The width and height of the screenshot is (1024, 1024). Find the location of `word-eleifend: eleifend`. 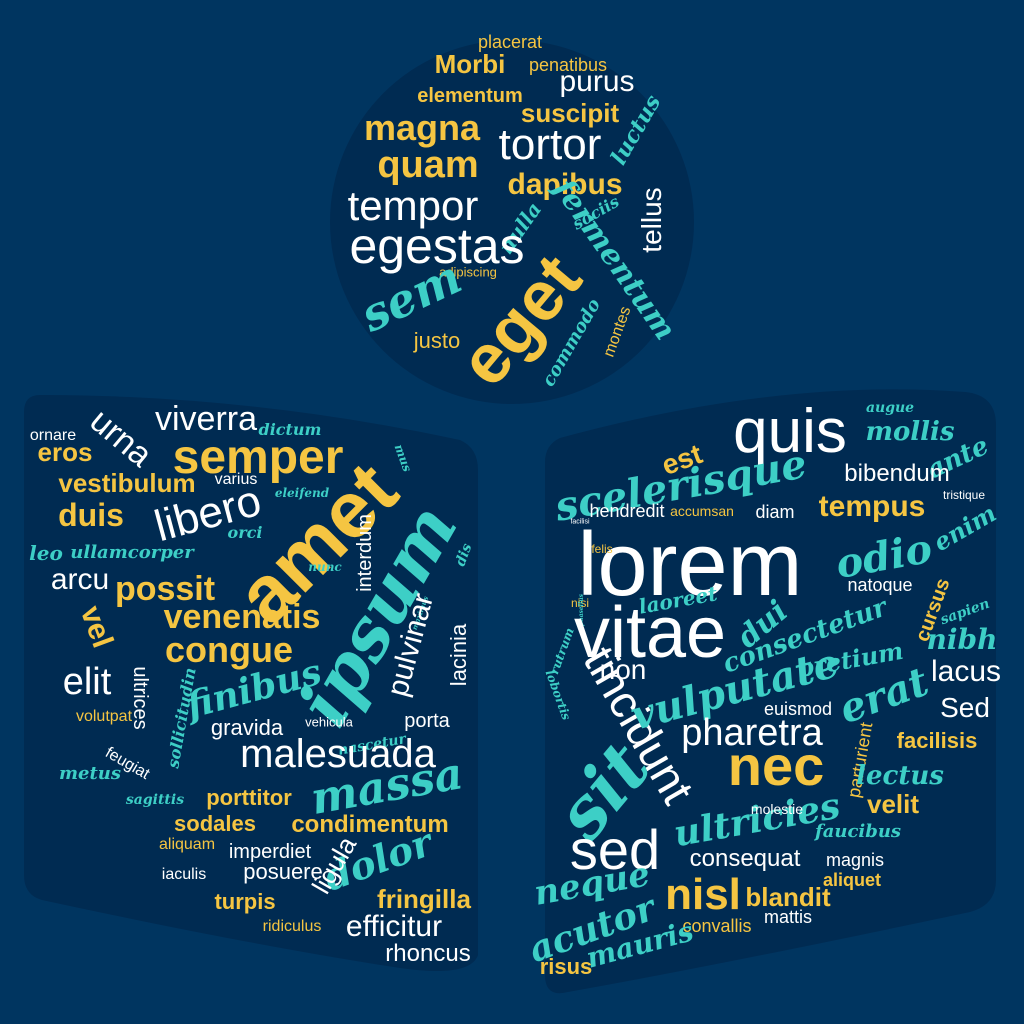

word-eleifend: eleifend is located at coordinates (302, 493).